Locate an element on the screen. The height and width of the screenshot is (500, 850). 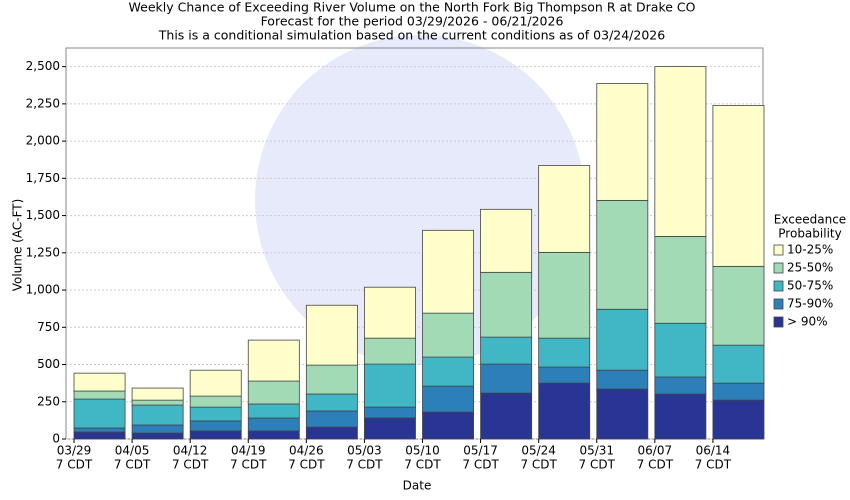
x-axis-label: Date is located at coordinates (417, 486).